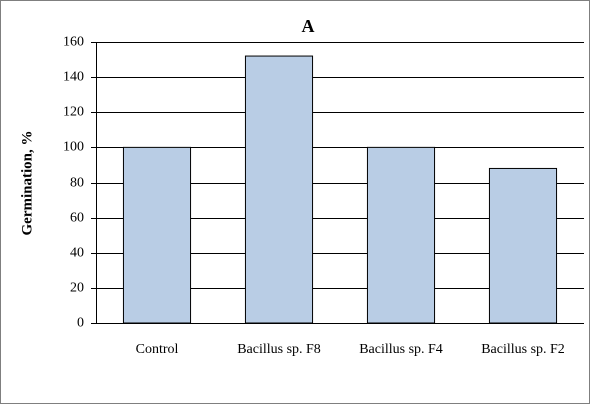 The height and width of the screenshot is (404, 590). What do you see at coordinates (77, 183) in the screenshot?
I see `y-tick-label: 80` at bounding box center [77, 183].